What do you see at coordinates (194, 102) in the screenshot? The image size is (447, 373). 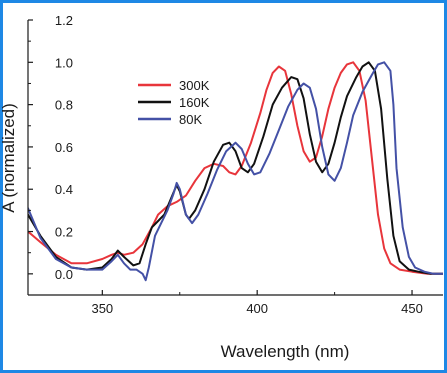 I see `legend-label-160k: 160K` at bounding box center [194, 102].